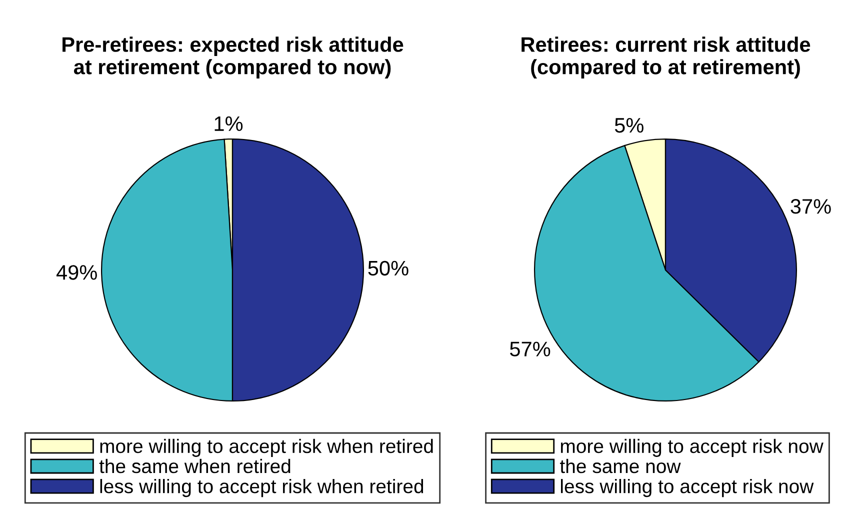 The width and height of the screenshot is (850, 513). Describe the element at coordinates (266, 447) in the screenshot. I see `legend-label: more willing to accept risk when retired` at that location.